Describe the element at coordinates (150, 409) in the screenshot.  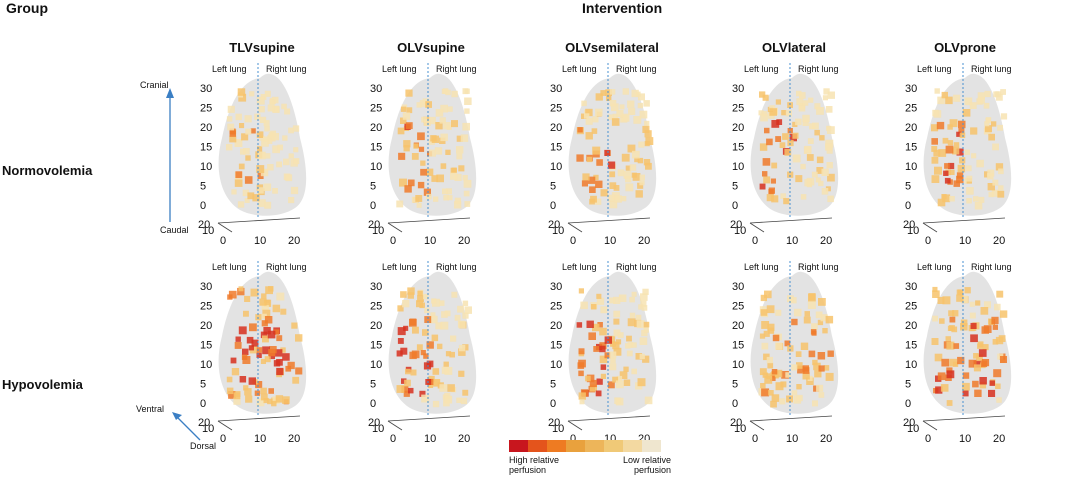
I see `ventral-label: Ventral` at that location.